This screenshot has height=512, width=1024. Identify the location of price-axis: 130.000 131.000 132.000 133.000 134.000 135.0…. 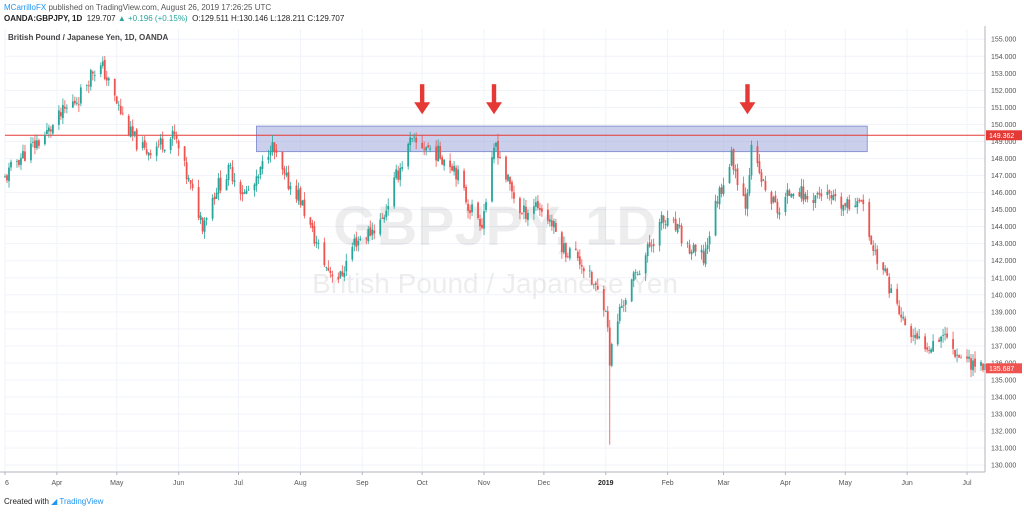
(1000, 249).